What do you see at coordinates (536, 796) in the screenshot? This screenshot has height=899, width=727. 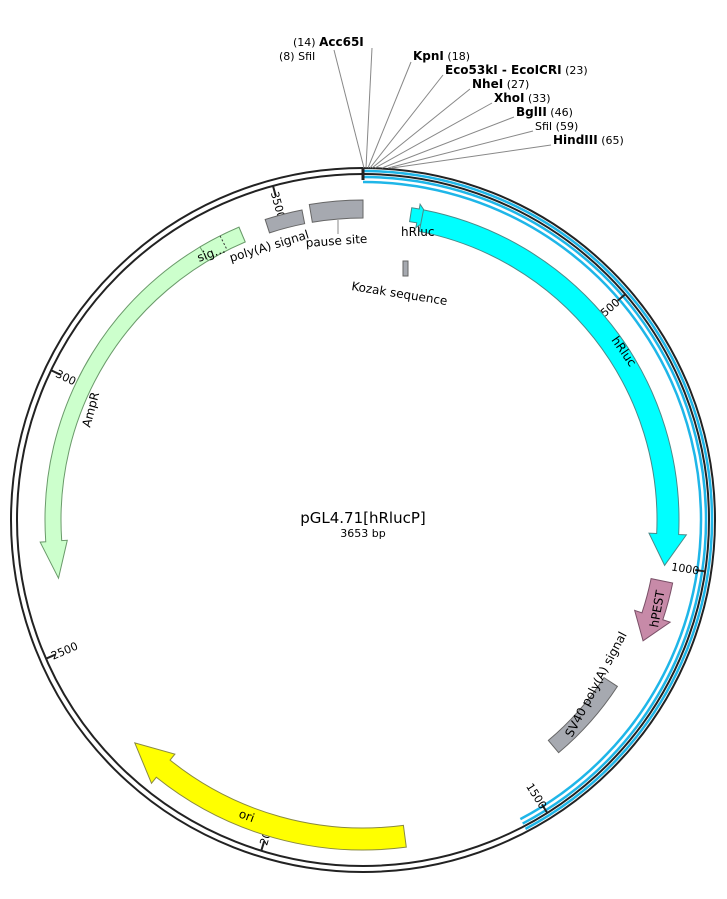 I see `tick-label-1500: 1500` at bounding box center [536, 796].